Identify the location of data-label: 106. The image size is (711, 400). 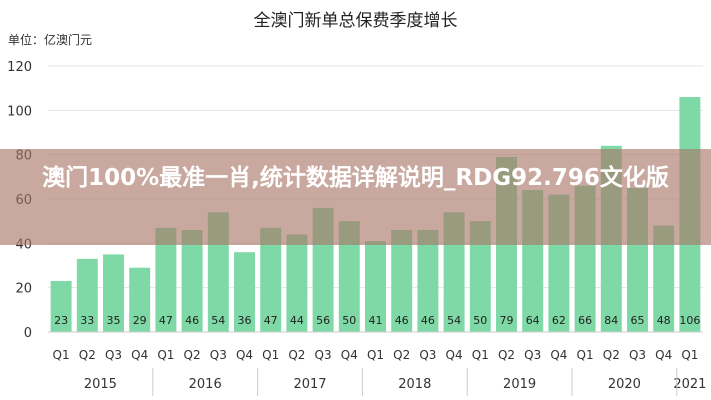
(689, 320).